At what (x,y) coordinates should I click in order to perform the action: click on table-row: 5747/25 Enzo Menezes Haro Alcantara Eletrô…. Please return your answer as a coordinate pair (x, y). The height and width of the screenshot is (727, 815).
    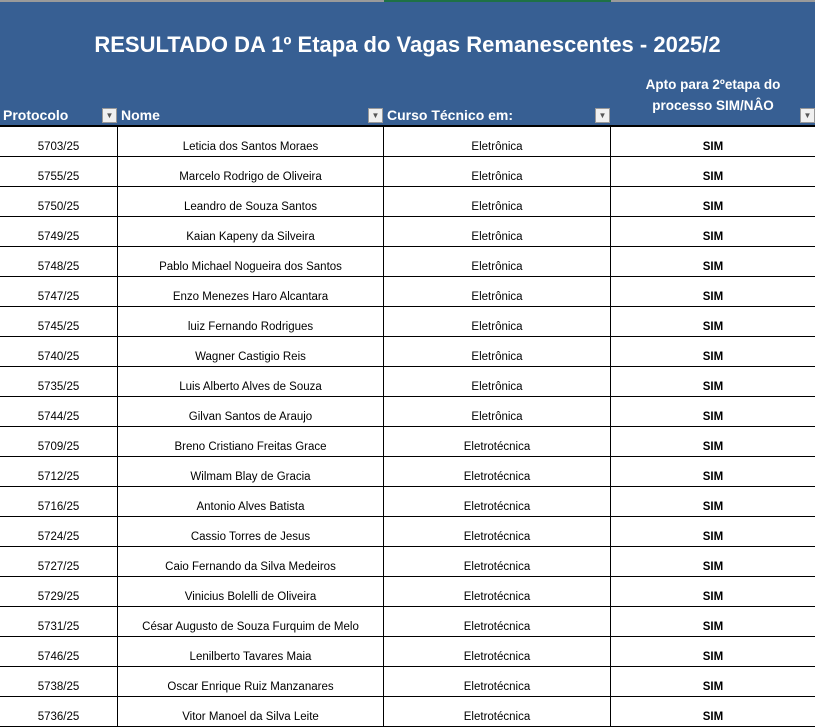
    Looking at the image, I should click on (407, 292).